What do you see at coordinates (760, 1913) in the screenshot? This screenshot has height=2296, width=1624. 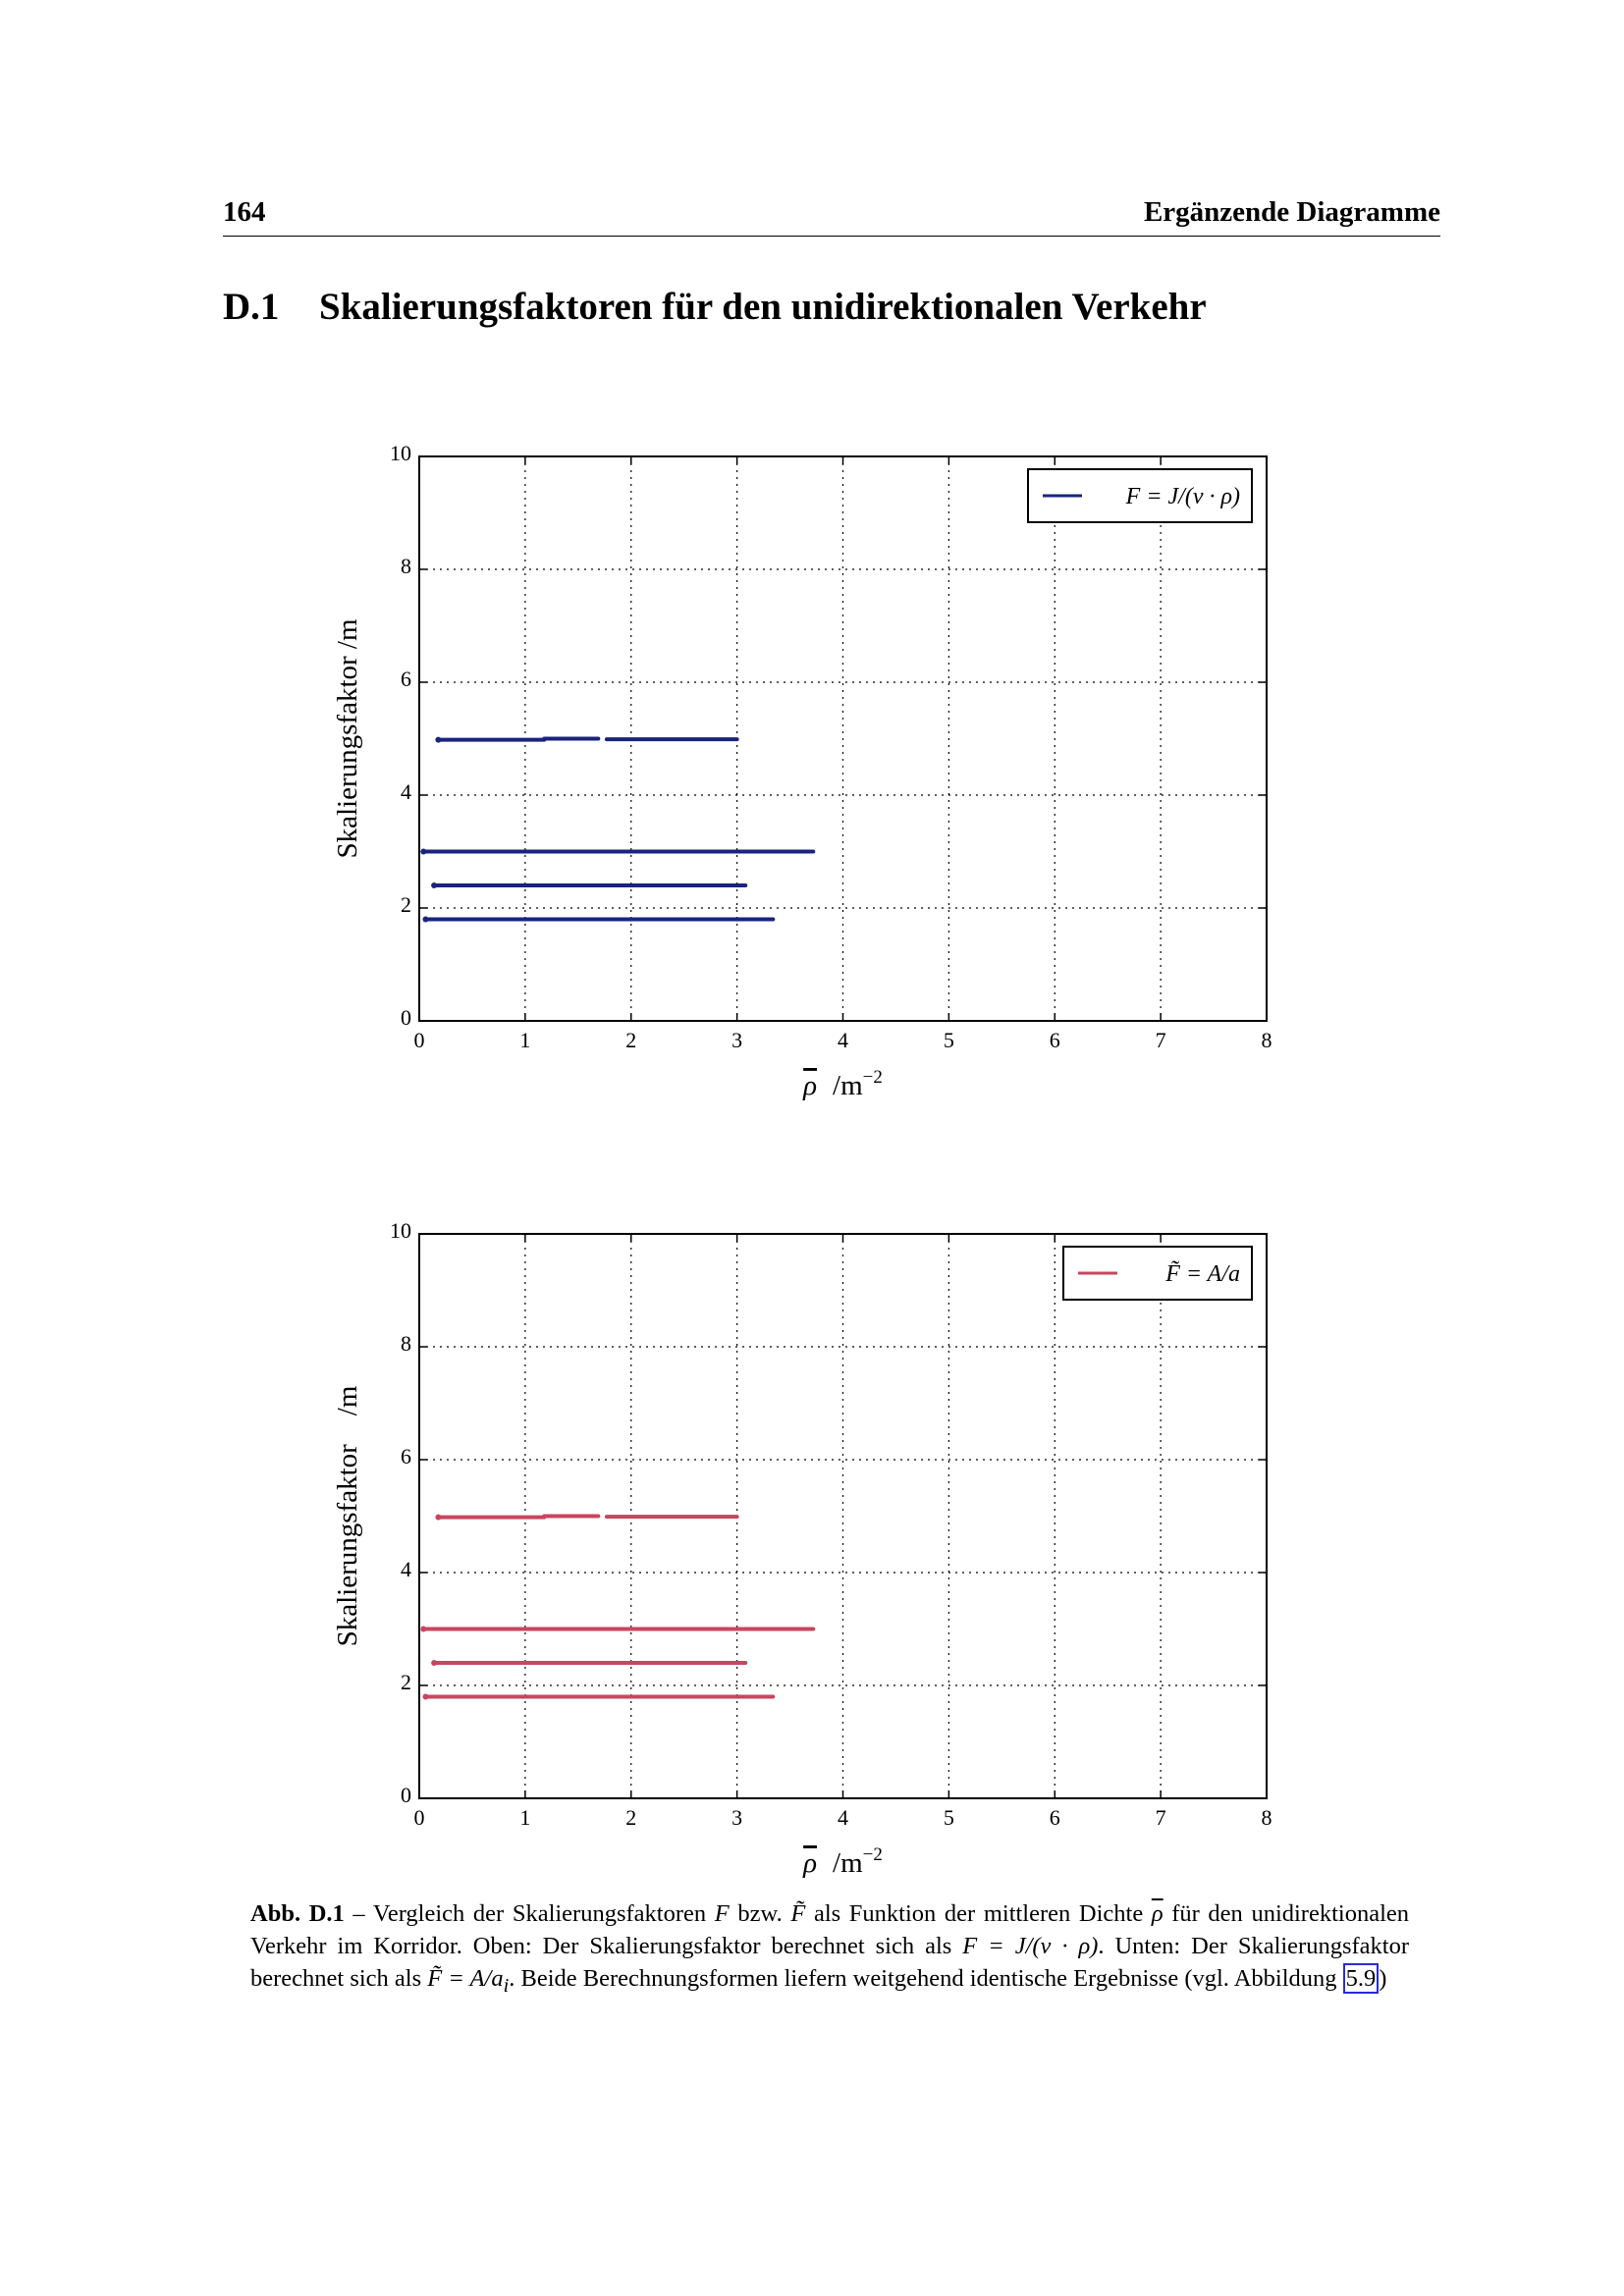 I see `caption-text-2: bzw.` at bounding box center [760, 1913].